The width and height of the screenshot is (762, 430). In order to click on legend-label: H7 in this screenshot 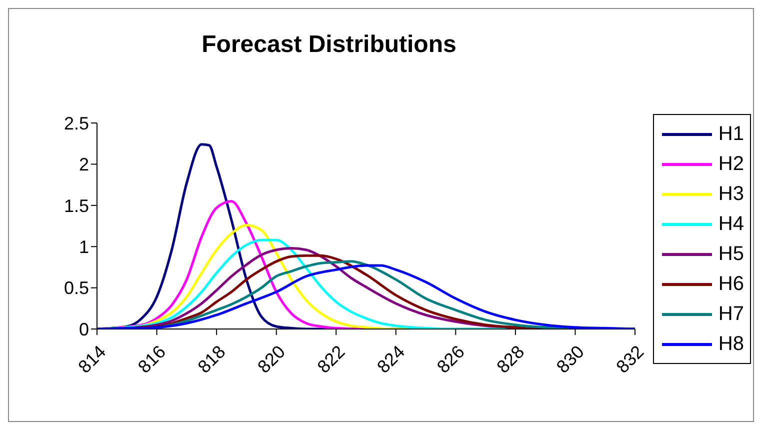, I will do `click(731, 314)`.